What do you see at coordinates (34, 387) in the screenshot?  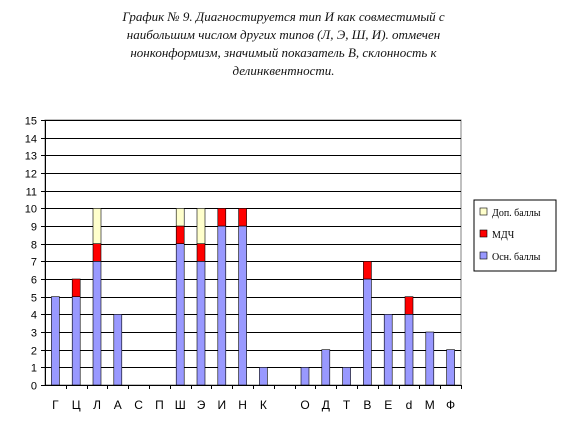 I see `y-tick-label: 0` at bounding box center [34, 387].